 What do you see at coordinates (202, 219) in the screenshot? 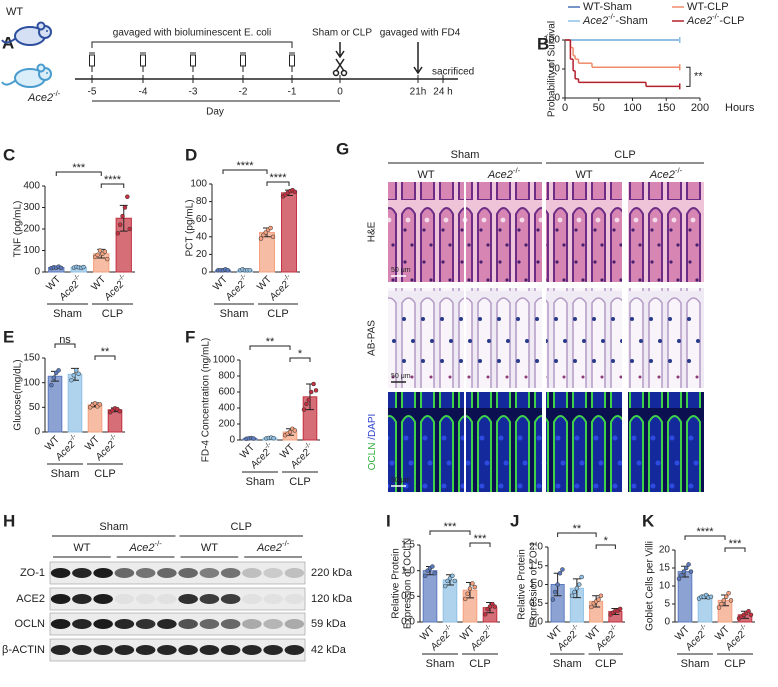
I see `y-tick-label: 60` at bounding box center [202, 219].